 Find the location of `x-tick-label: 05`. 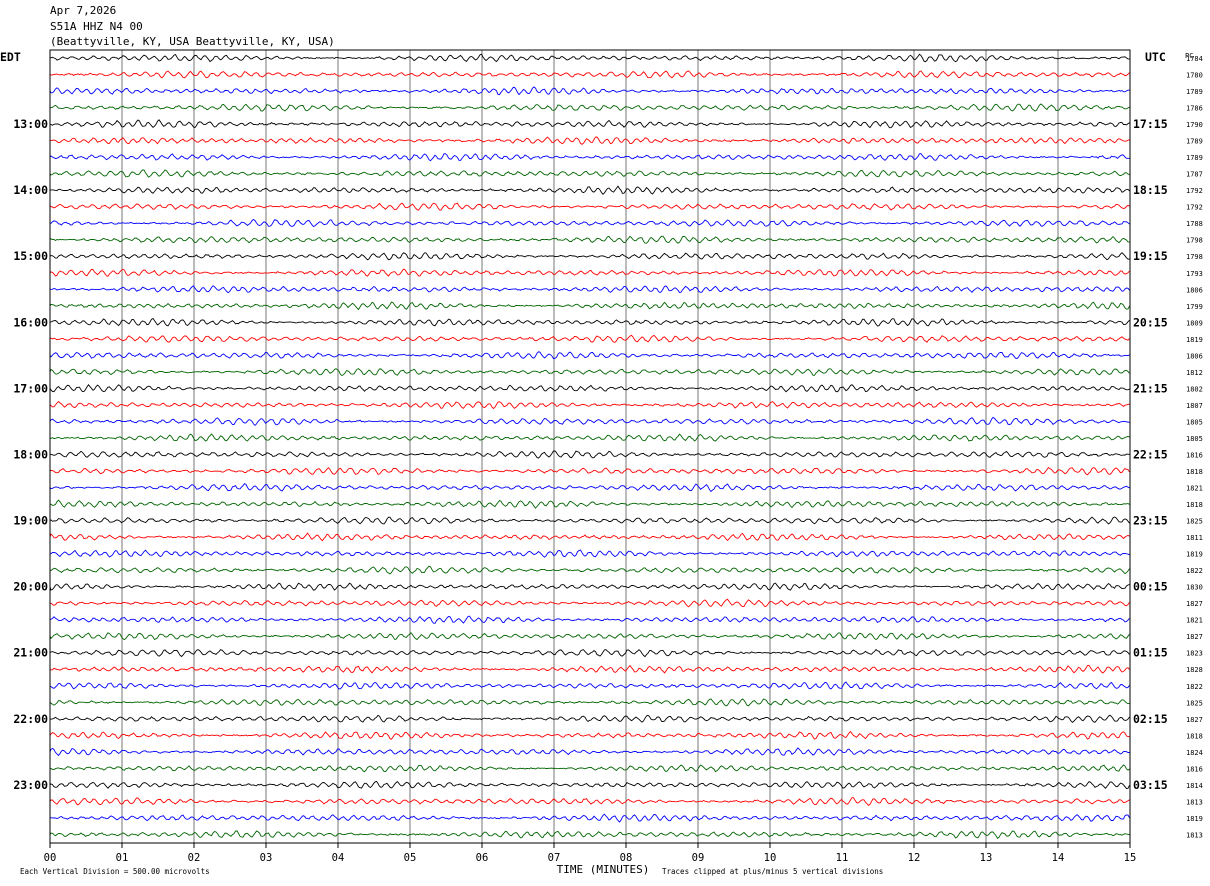

x-tick-label: 05 is located at coordinates (410, 858).